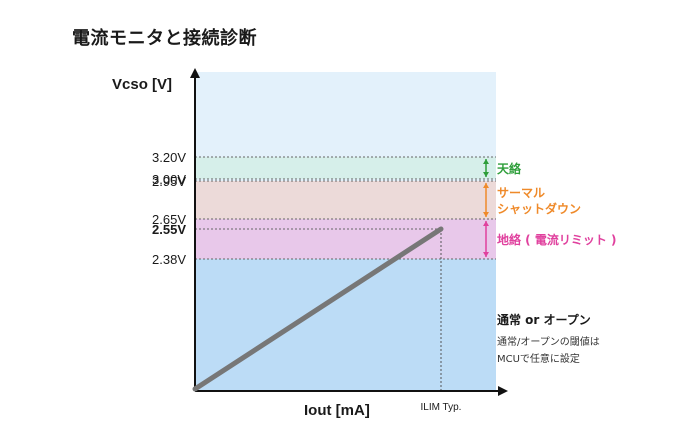 The image size is (700, 435). What do you see at coordinates (557, 239) in the screenshot?
I see `band-label: 地絡 ( 電流リミット )` at bounding box center [557, 239].